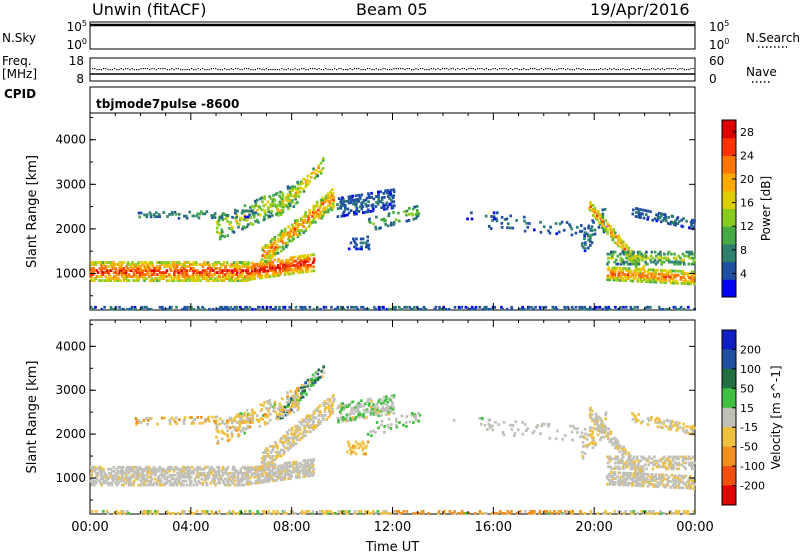 Image resolution: width=800 pixels, height=554 pixels. I want to click on nave-tick-label: 0, so click(713, 79).